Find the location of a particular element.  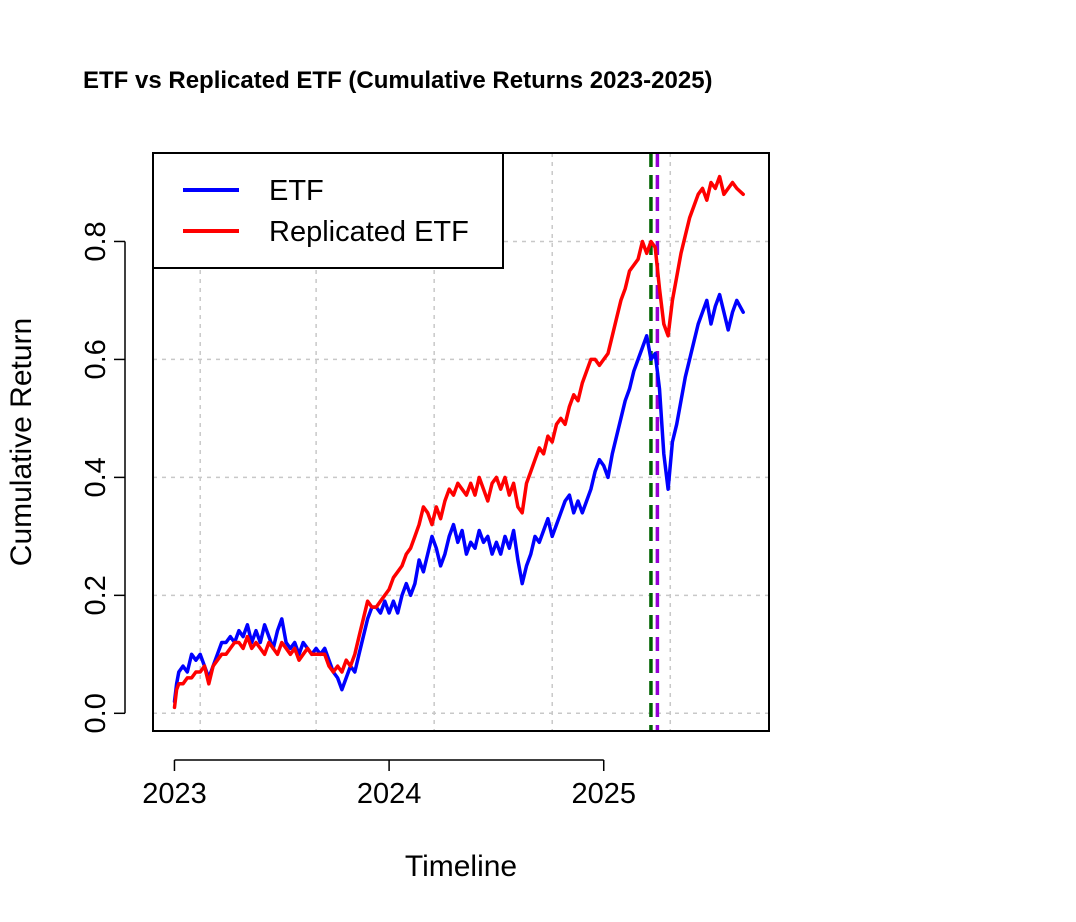

y-tick-label-1: 0.2 is located at coordinates (96, 595).